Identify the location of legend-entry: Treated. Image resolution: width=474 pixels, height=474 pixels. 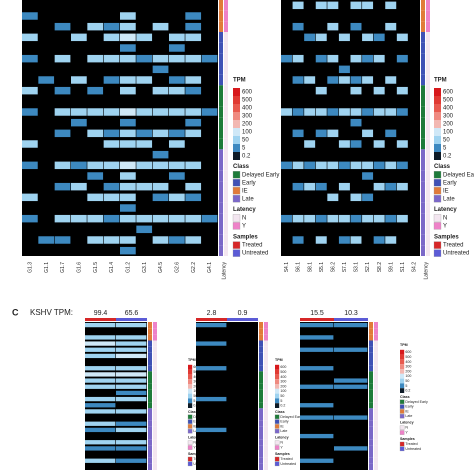
(411, 444).